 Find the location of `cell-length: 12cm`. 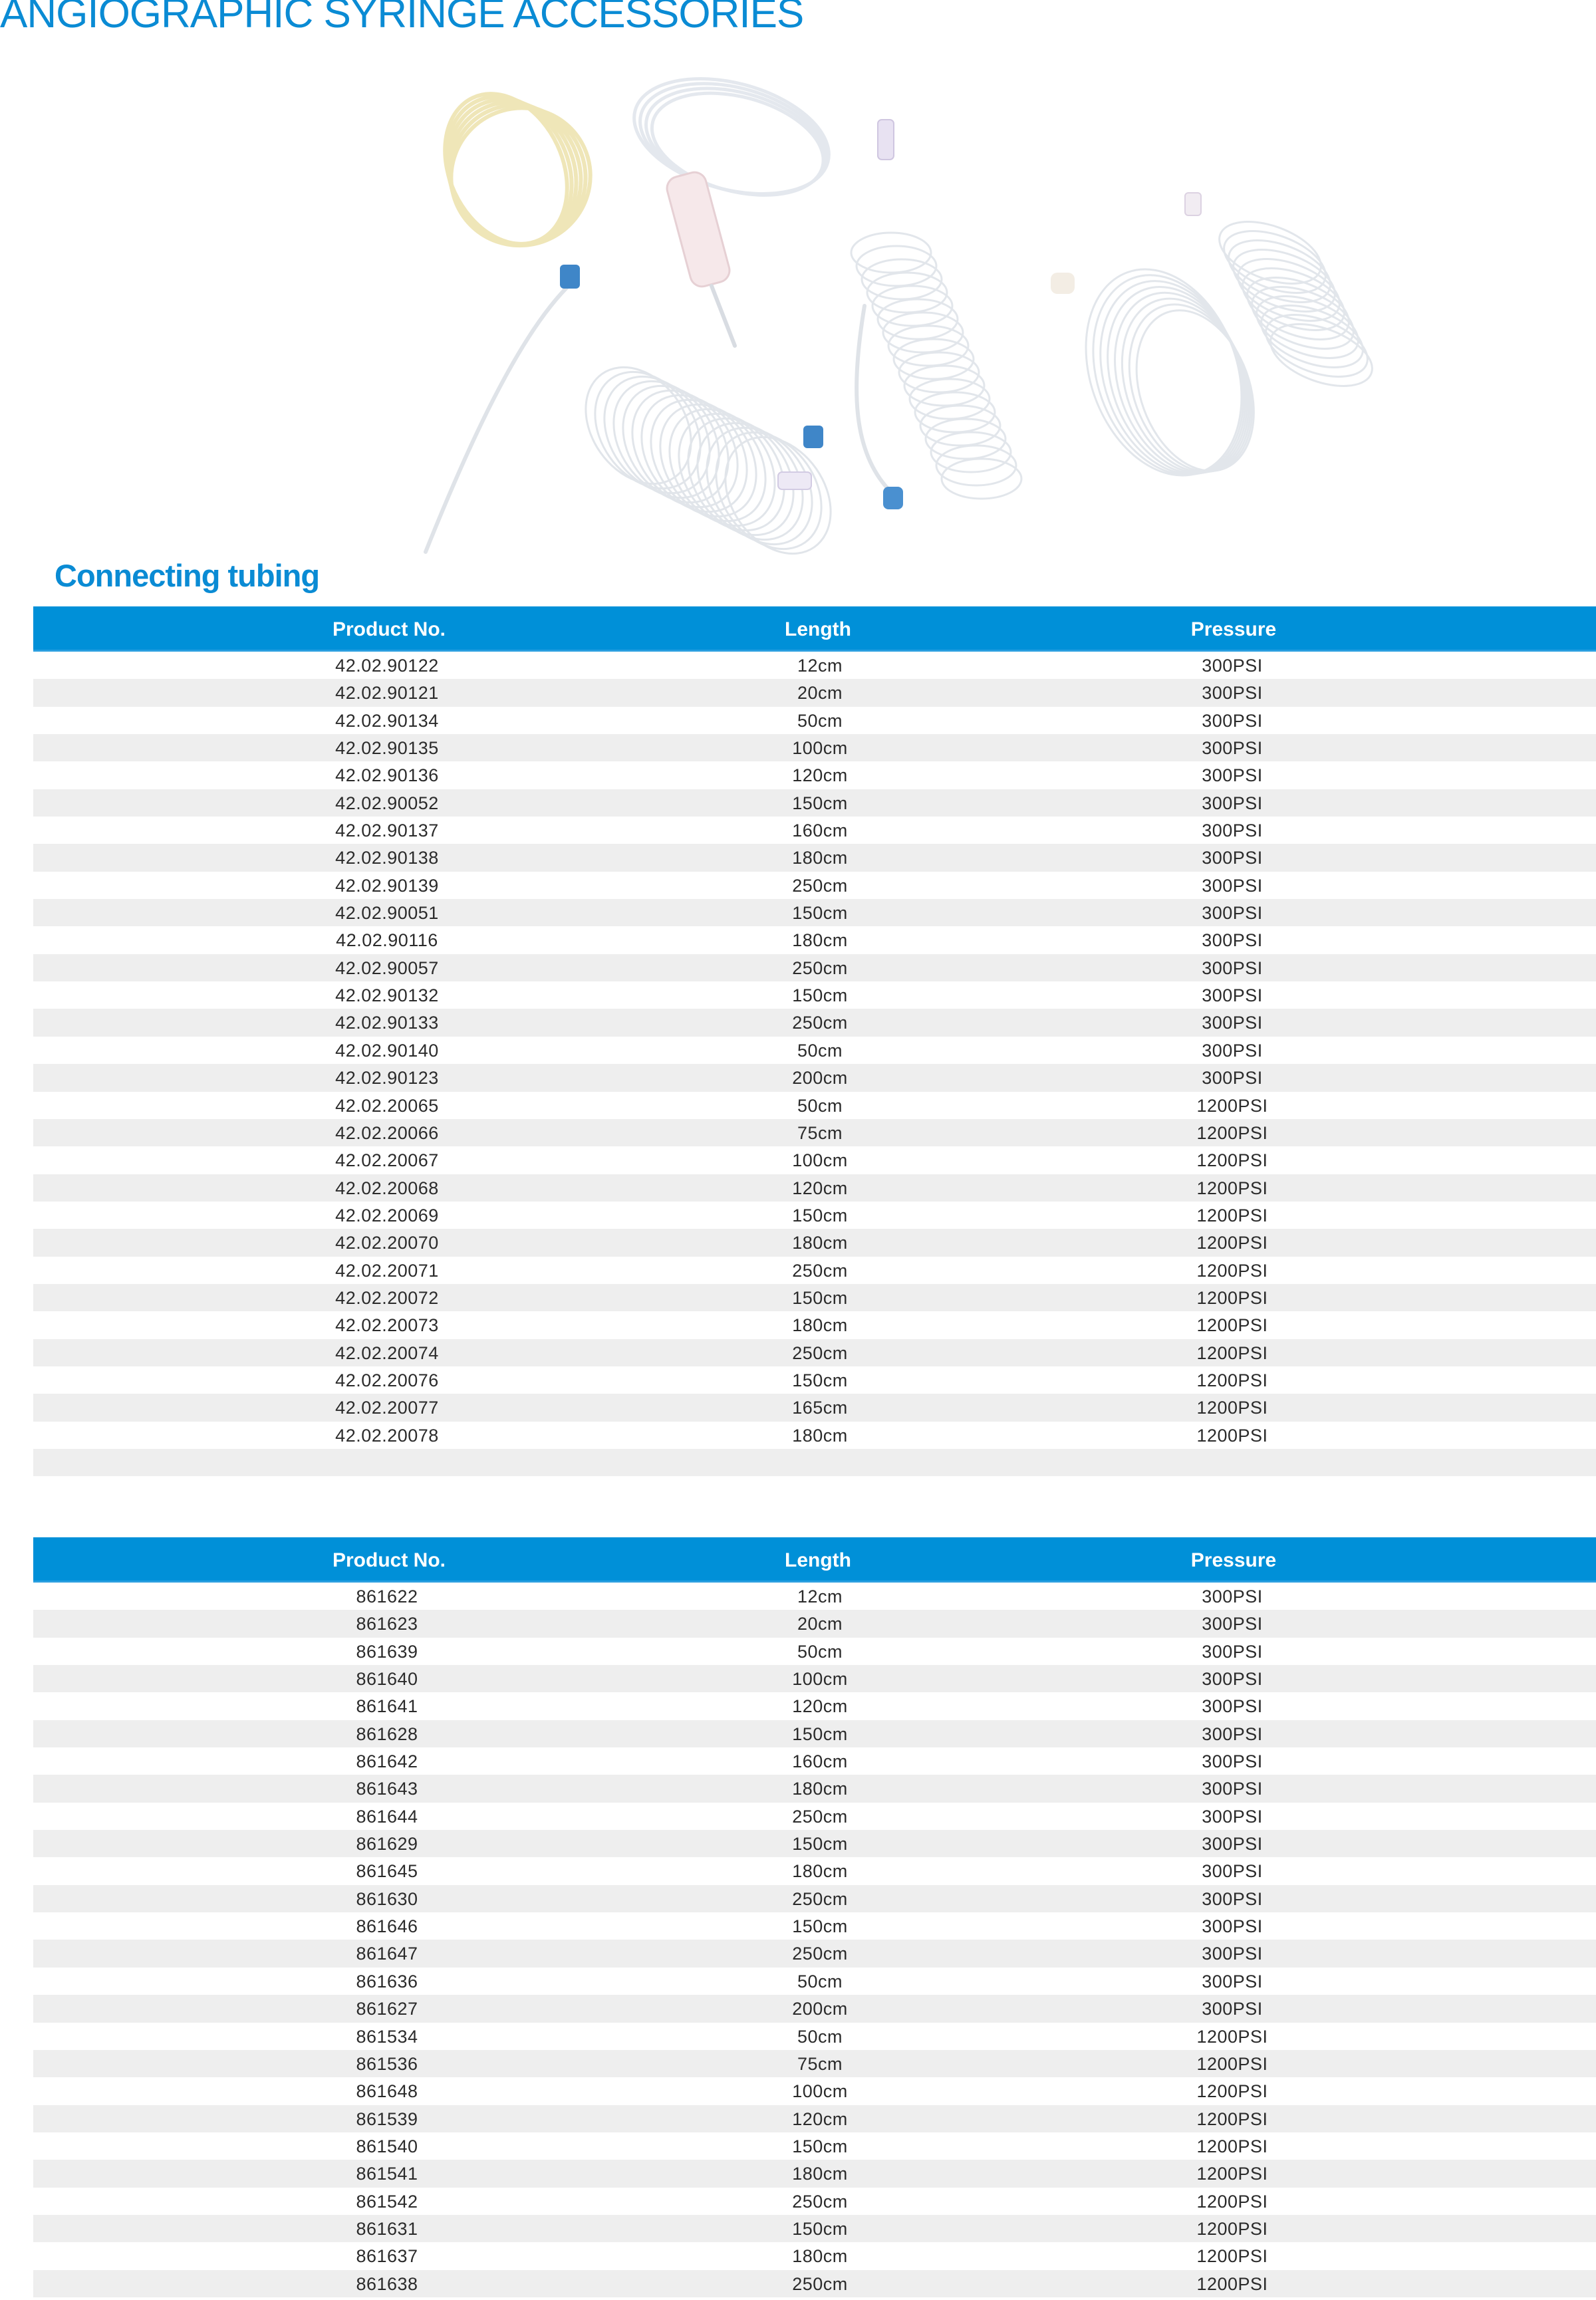

cell-length: 12cm is located at coordinates (820, 1596).